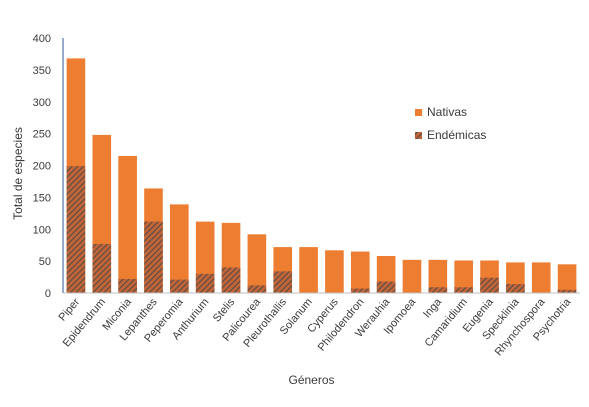 This screenshot has width=589, height=407. What do you see at coordinates (179, 286) in the screenshot?
I see `bar-endemicas-peperomia` at bounding box center [179, 286].